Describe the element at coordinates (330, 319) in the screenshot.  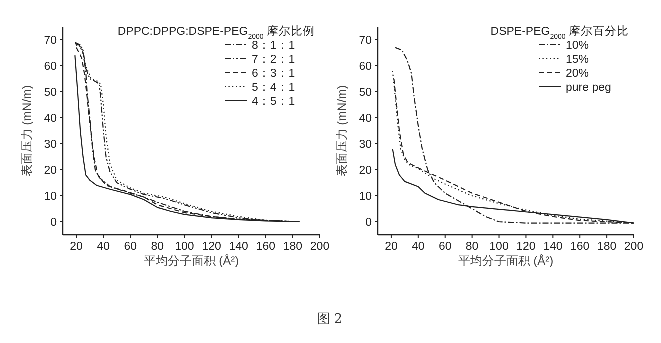
I see `caption: 图 2` at that location.